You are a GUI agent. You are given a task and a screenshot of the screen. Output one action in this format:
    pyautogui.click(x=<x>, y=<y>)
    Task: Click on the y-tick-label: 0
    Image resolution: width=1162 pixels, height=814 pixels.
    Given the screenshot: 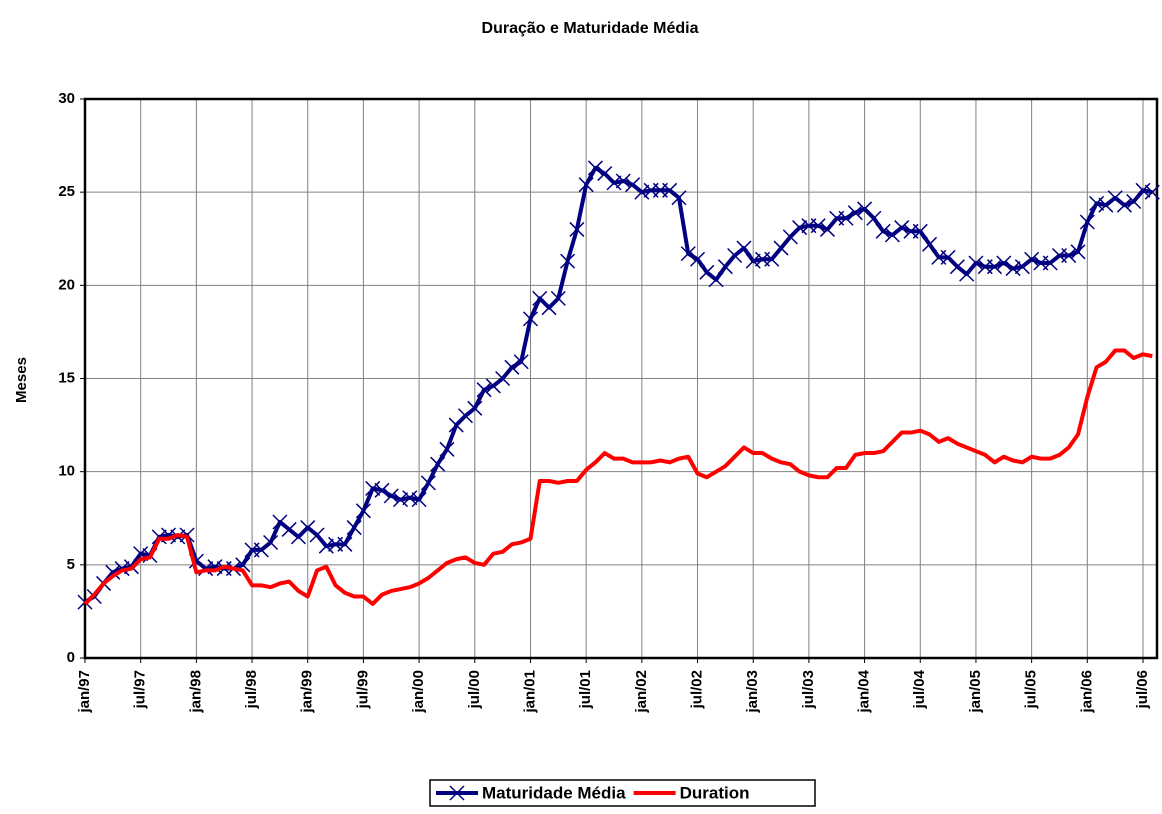 What is the action you would take?
    pyautogui.click(x=71, y=657)
    